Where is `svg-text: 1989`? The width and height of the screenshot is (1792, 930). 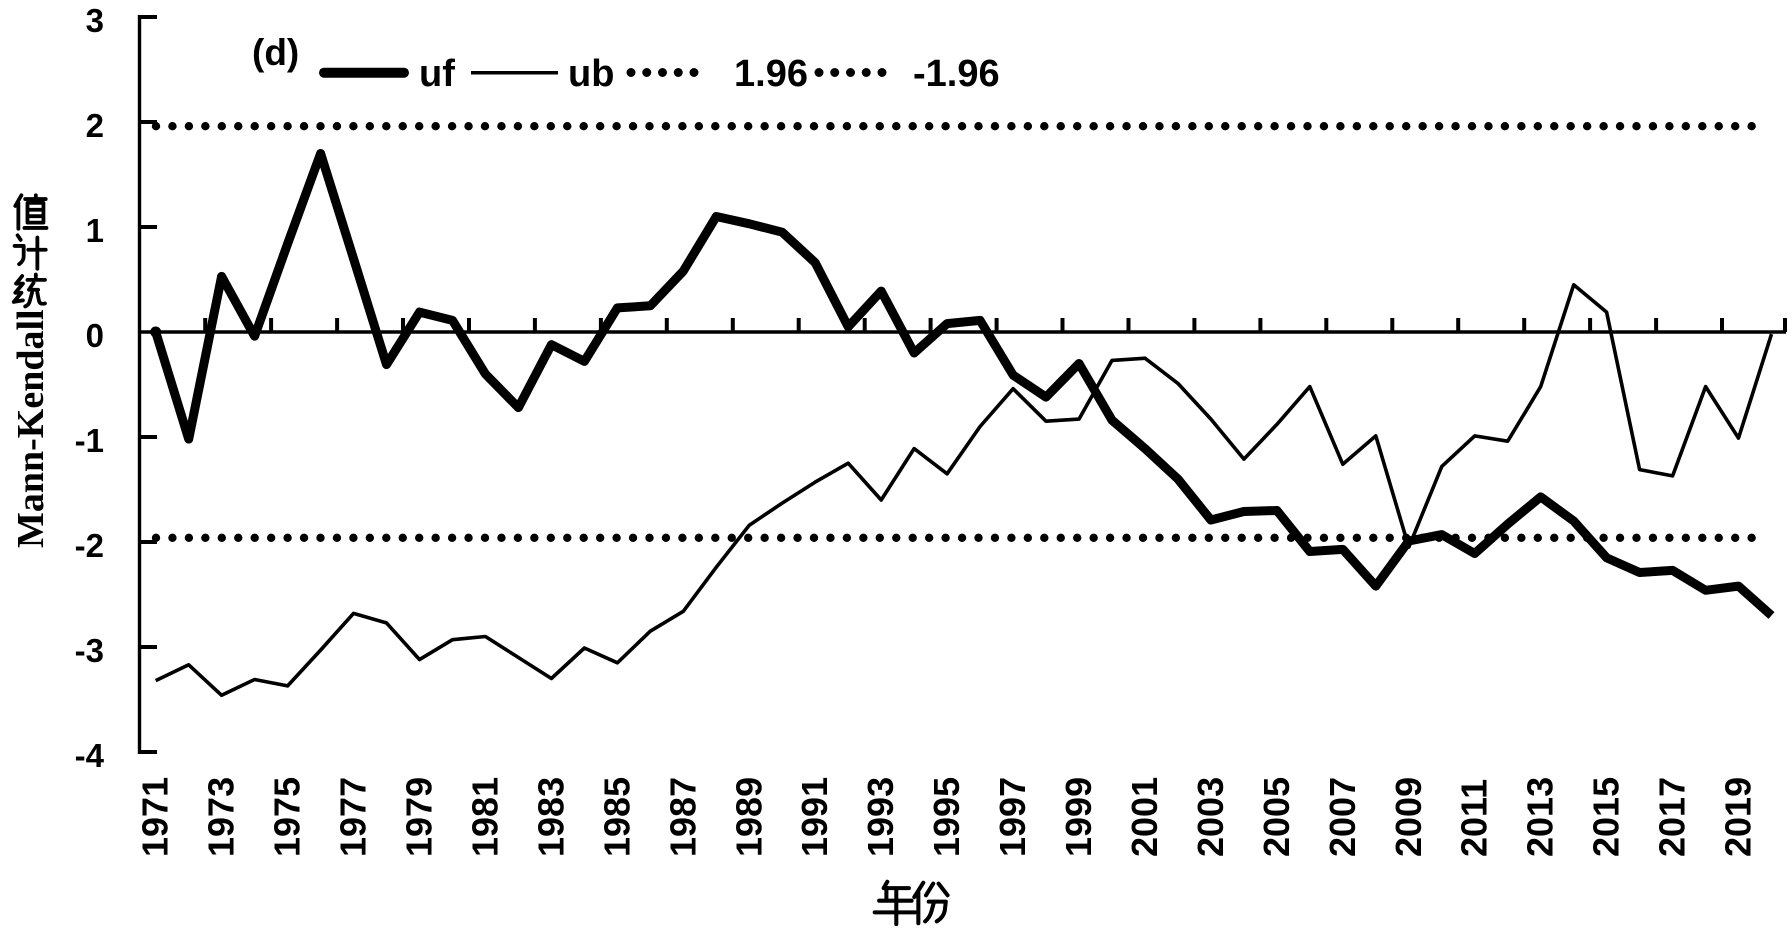
svg-text: 1989 is located at coordinates (748, 817).